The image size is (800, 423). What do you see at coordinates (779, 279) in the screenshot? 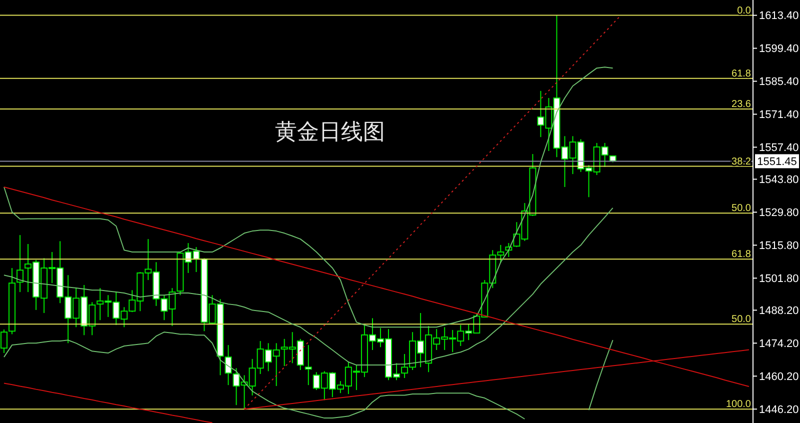
I see `y-tick-label: 1501.80` at bounding box center [779, 279].